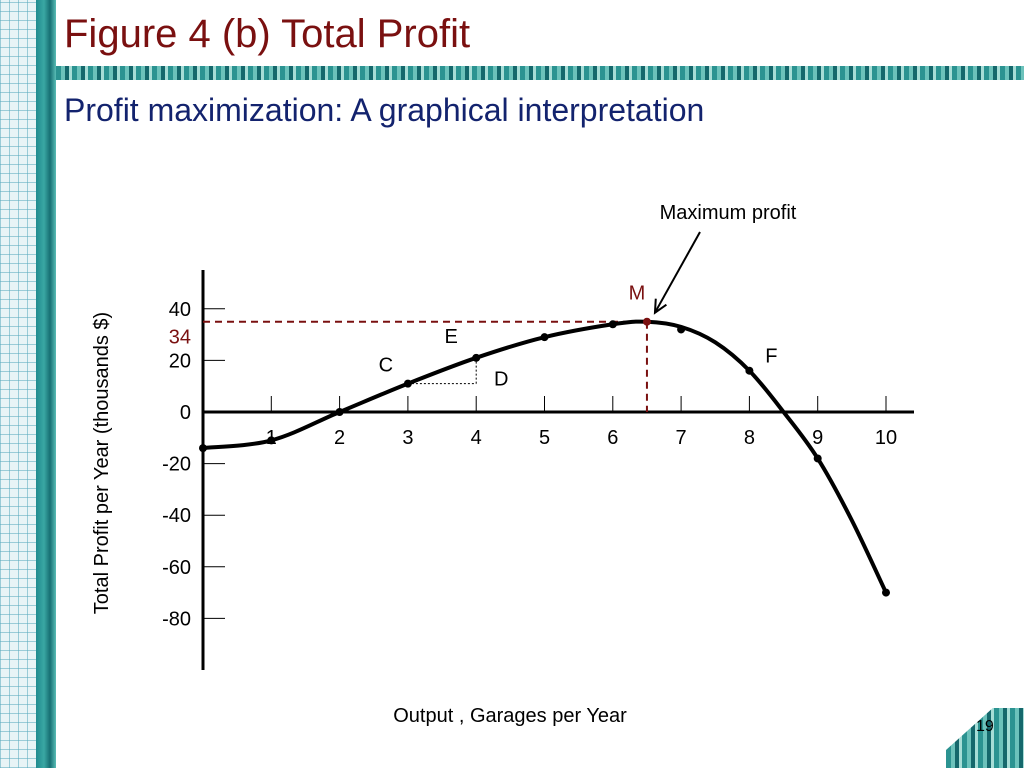 This screenshot has height=768, width=1024. Describe the element at coordinates (544, 438) in the screenshot. I see `x-tick-label: 5` at that location.